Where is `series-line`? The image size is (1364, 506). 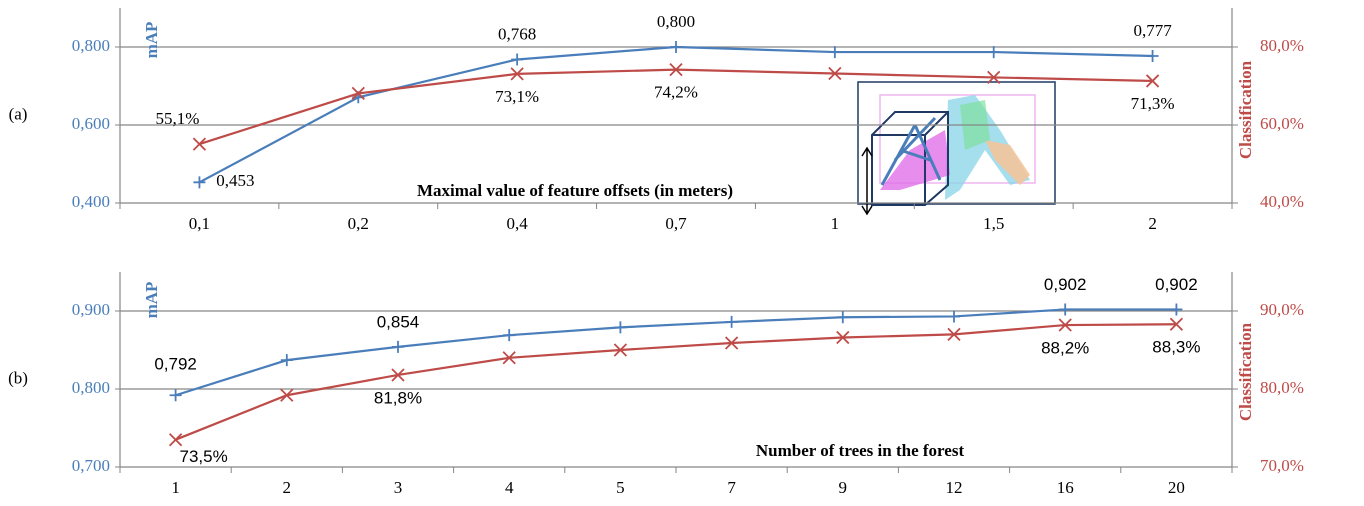 series-line is located at coordinates (676, 352).